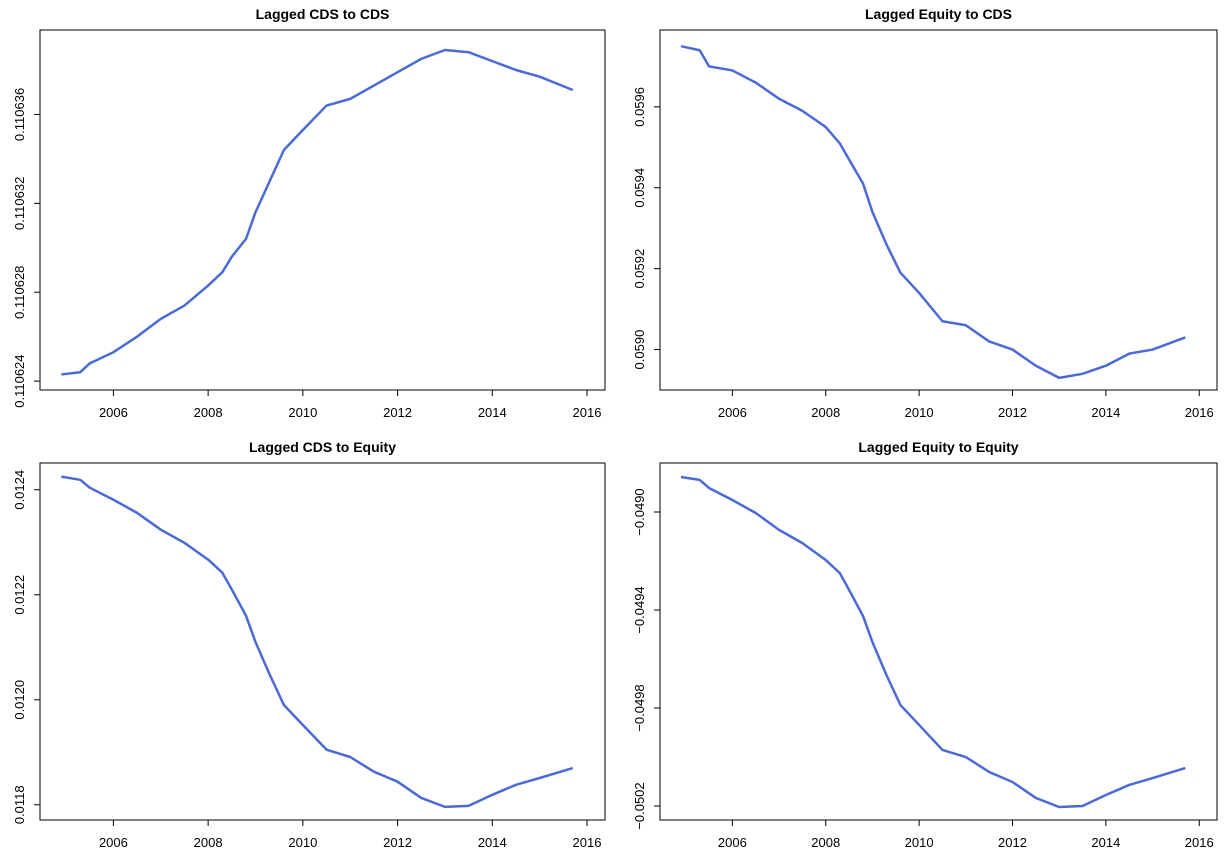 This screenshot has height=863, width=1226. I want to click on y-tick-label: −0.0498, so click(639, 707).